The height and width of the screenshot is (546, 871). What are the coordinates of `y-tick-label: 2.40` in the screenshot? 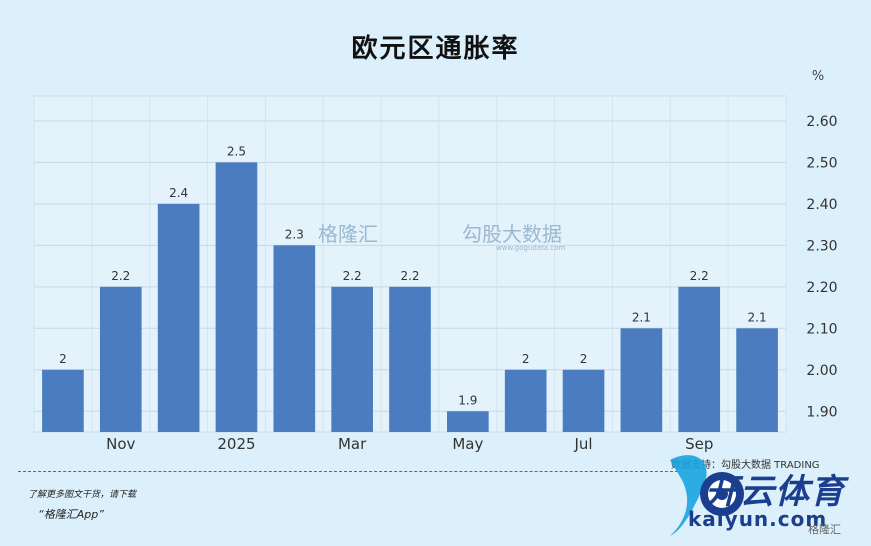 It's located at (821, 205).